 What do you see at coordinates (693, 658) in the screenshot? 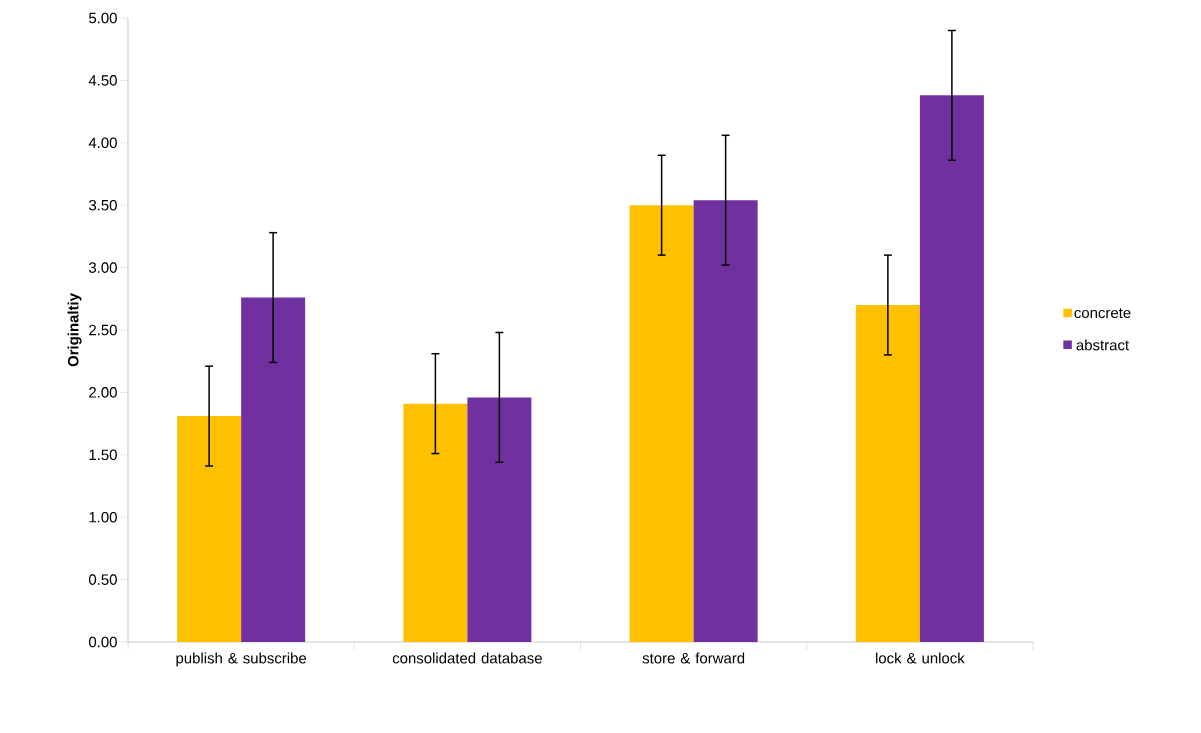
I see `x-tick-label: store & forward` at bounding box center [693, 658].